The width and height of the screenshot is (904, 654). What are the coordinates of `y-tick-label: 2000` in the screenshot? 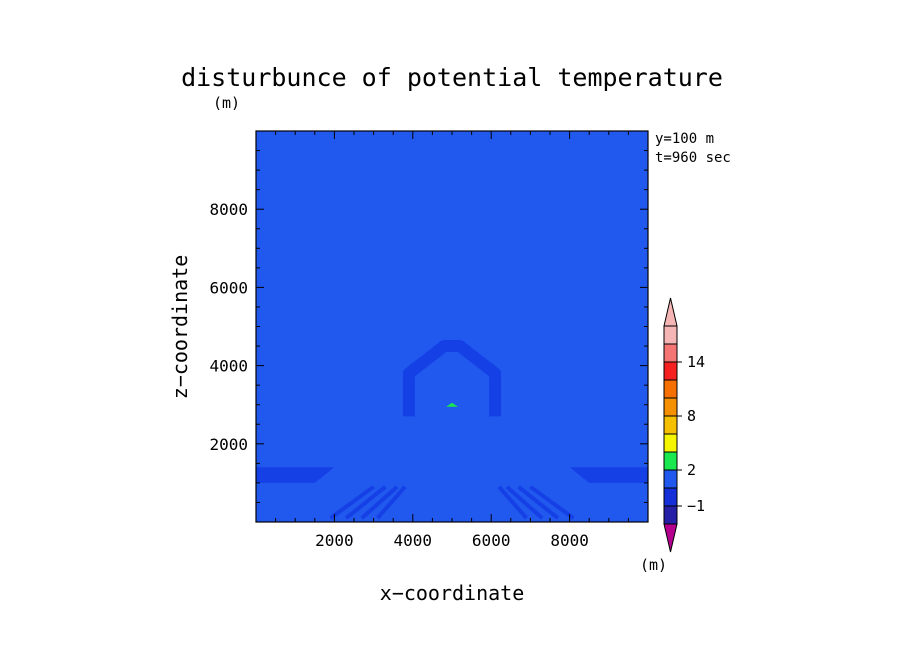 It's located at (228, 444).